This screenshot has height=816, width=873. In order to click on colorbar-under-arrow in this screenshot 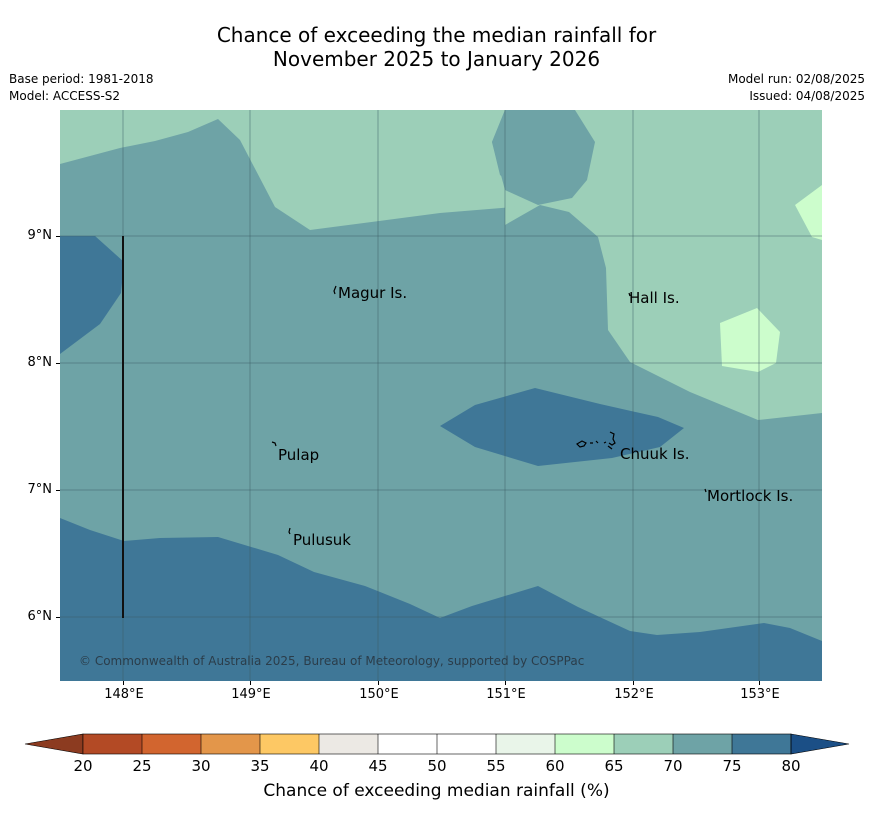, I will do `click(54, 744)`.